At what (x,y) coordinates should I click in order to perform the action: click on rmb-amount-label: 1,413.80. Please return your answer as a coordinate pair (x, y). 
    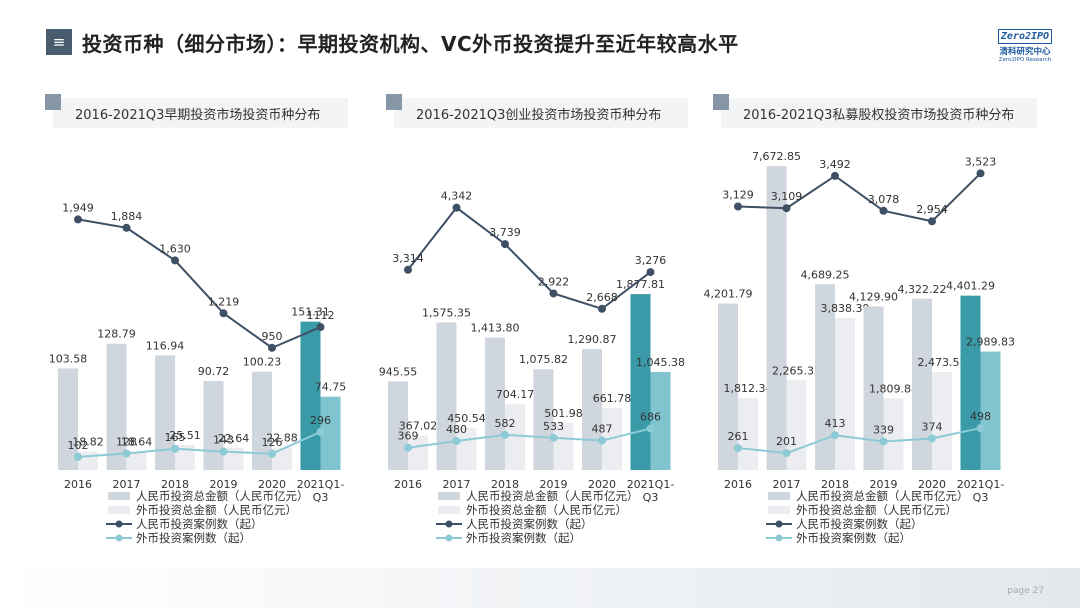
    Looking at the image, I should click on (495, 328).